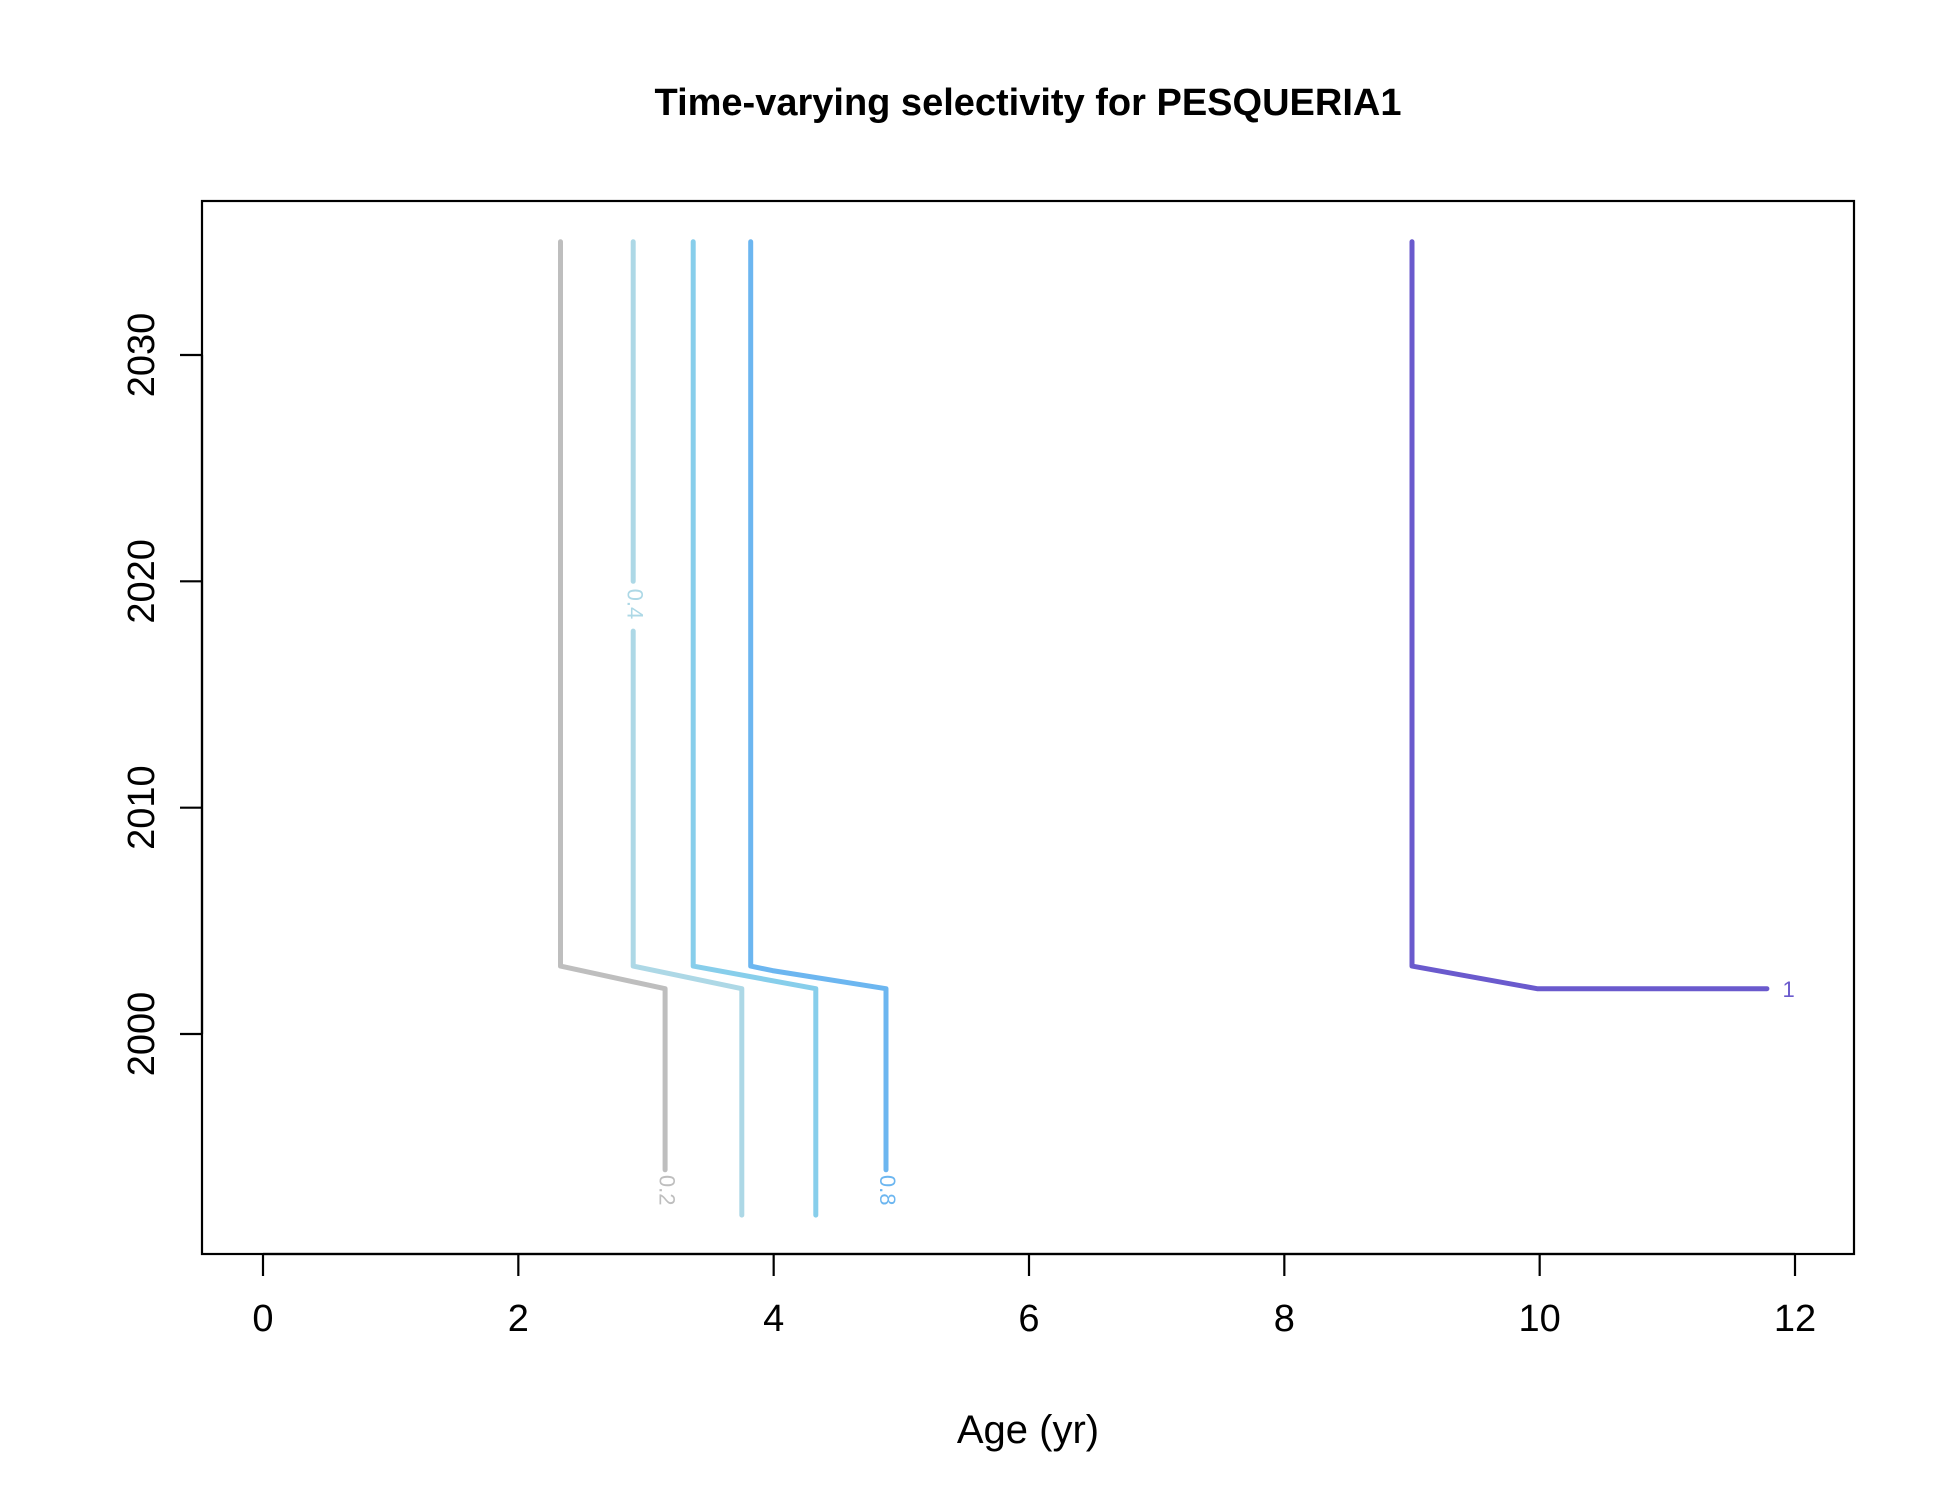 The width and height of the screenshot is (1950, 1500). I want to click on x-tick-label: 8, so click(1284, 1319).